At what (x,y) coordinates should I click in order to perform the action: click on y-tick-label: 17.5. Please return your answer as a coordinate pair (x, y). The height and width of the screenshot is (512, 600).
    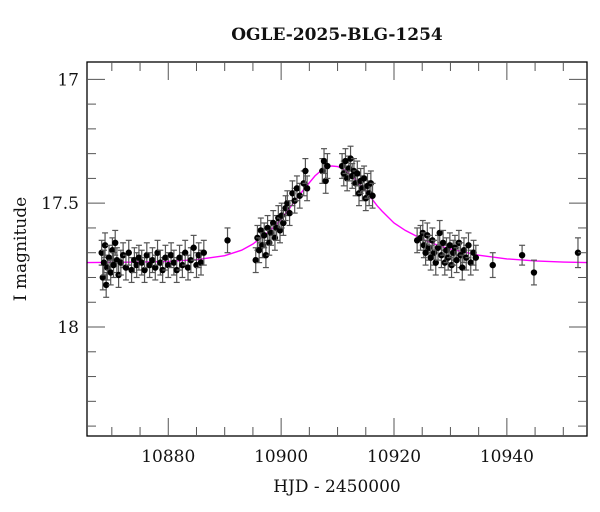
    Looking at the image, I should click on (60, 204).